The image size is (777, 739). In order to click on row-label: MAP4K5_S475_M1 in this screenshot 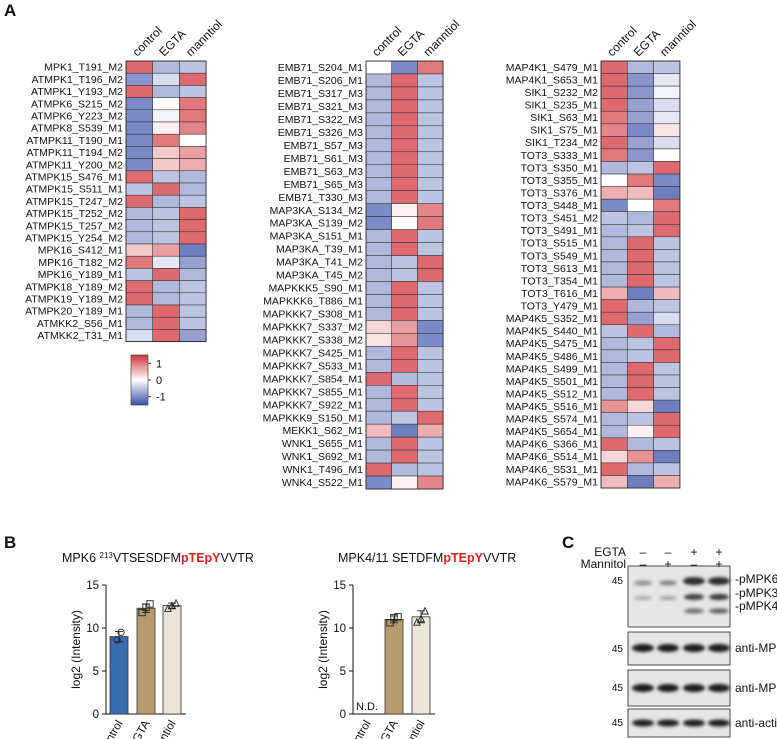, I will do `click(552, 344)`.